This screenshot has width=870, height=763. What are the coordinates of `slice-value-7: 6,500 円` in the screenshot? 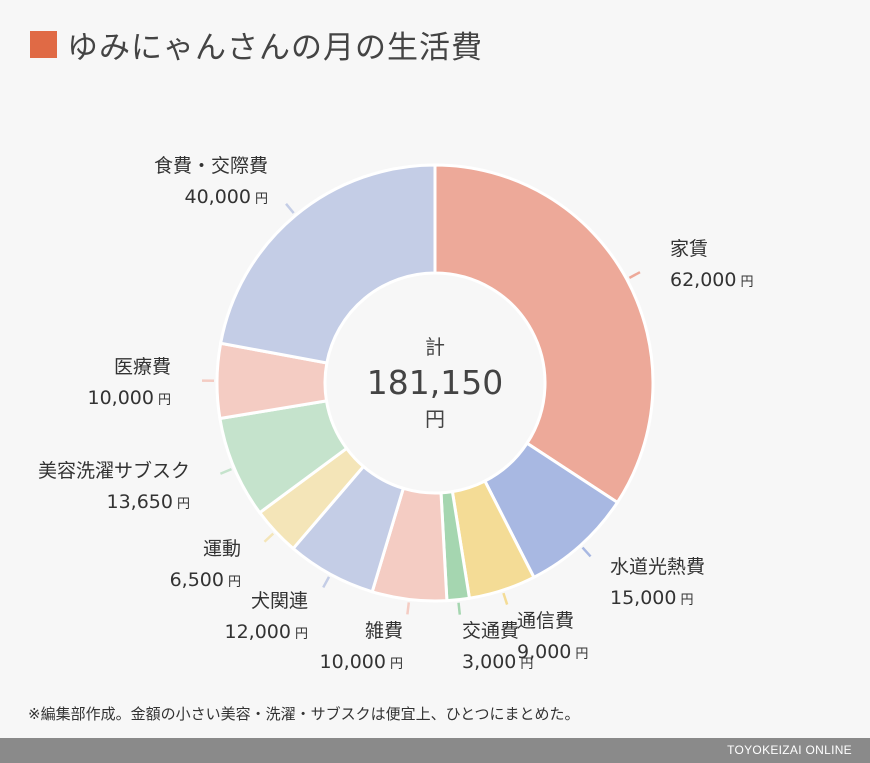 It's located at (205, 580).